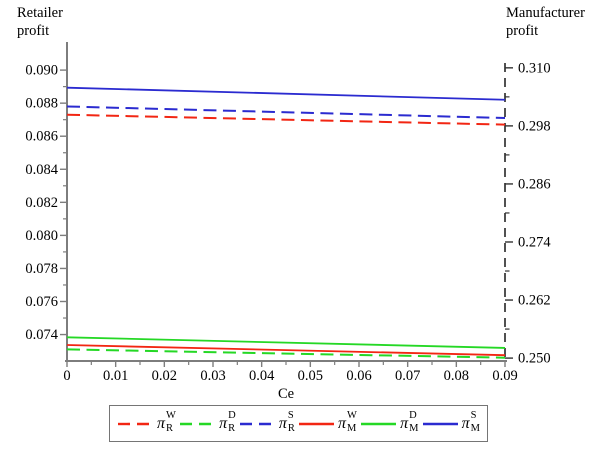 This screenshot has height=450, width=600. What do you see at coordinates (286, 119) in the screenshot?
I see `series-line-pi_R_W` at bounding box center [286, 119].